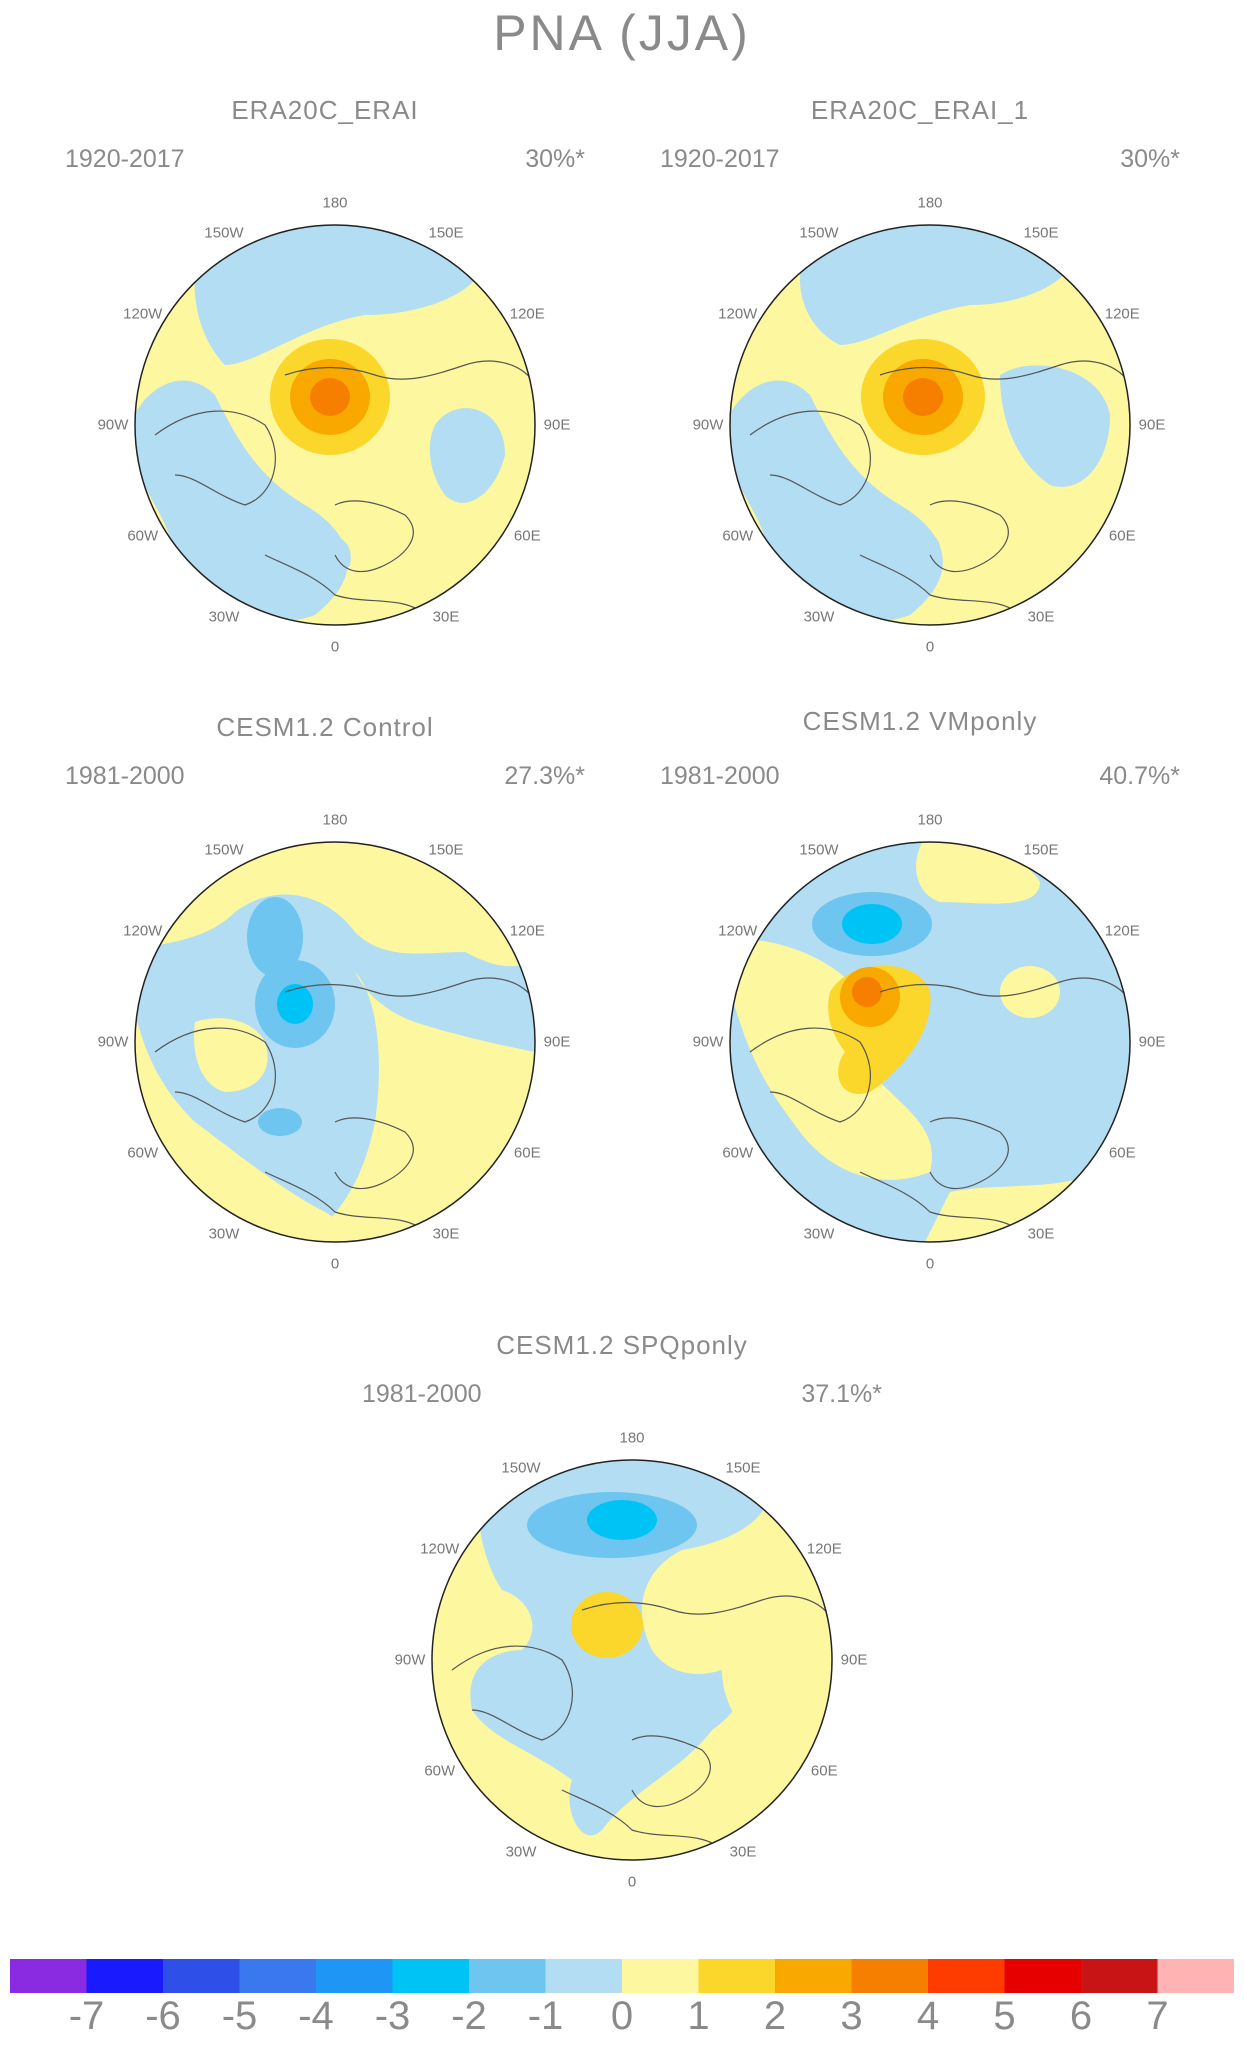 The height and width of the screenshot is (2046, 1244). What do you see at coordinates (338, 295) in the screenshot?
I see `negative-anomaly-pacific` at bounding box center [338, 295].